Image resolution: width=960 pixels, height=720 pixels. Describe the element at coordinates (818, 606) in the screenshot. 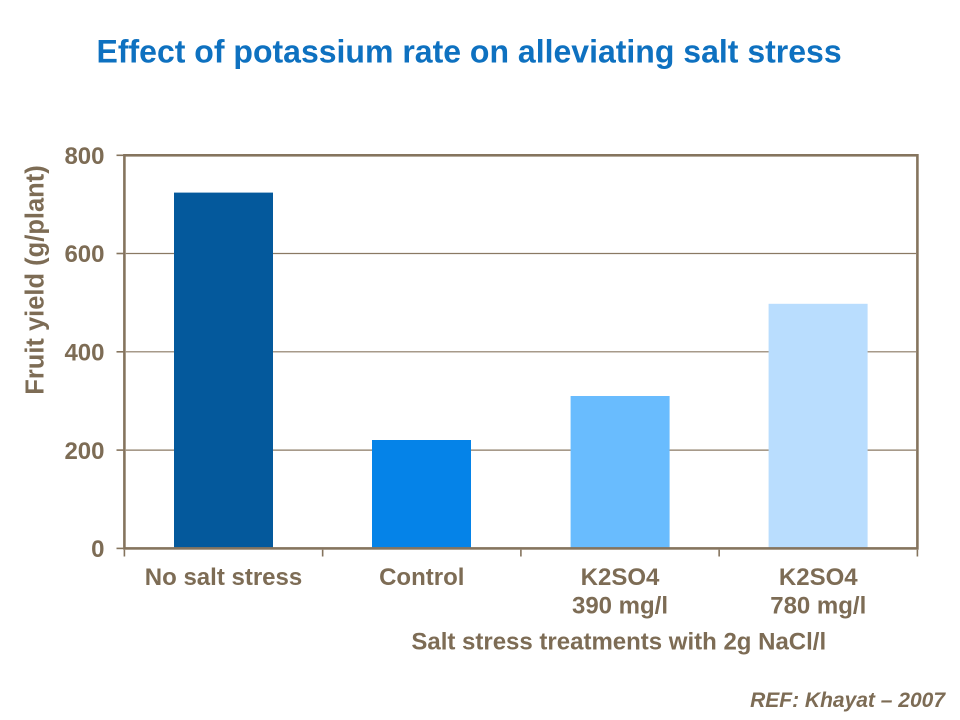

I see `svg-text: 780 mg/l` at that location.